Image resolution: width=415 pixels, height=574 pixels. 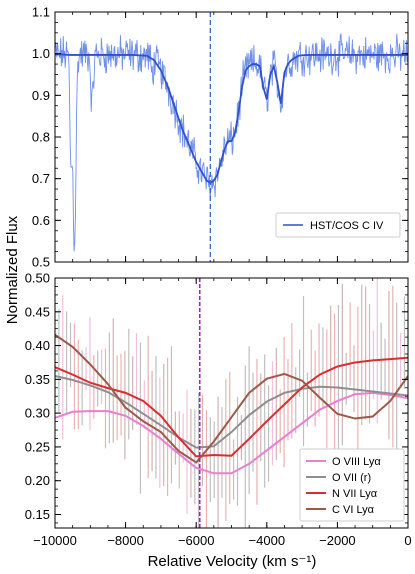 What do you see at coordinates (37, 311) in the screenshot?
I see `y-tick-label: 0.45` at bounding box center [37, 311].